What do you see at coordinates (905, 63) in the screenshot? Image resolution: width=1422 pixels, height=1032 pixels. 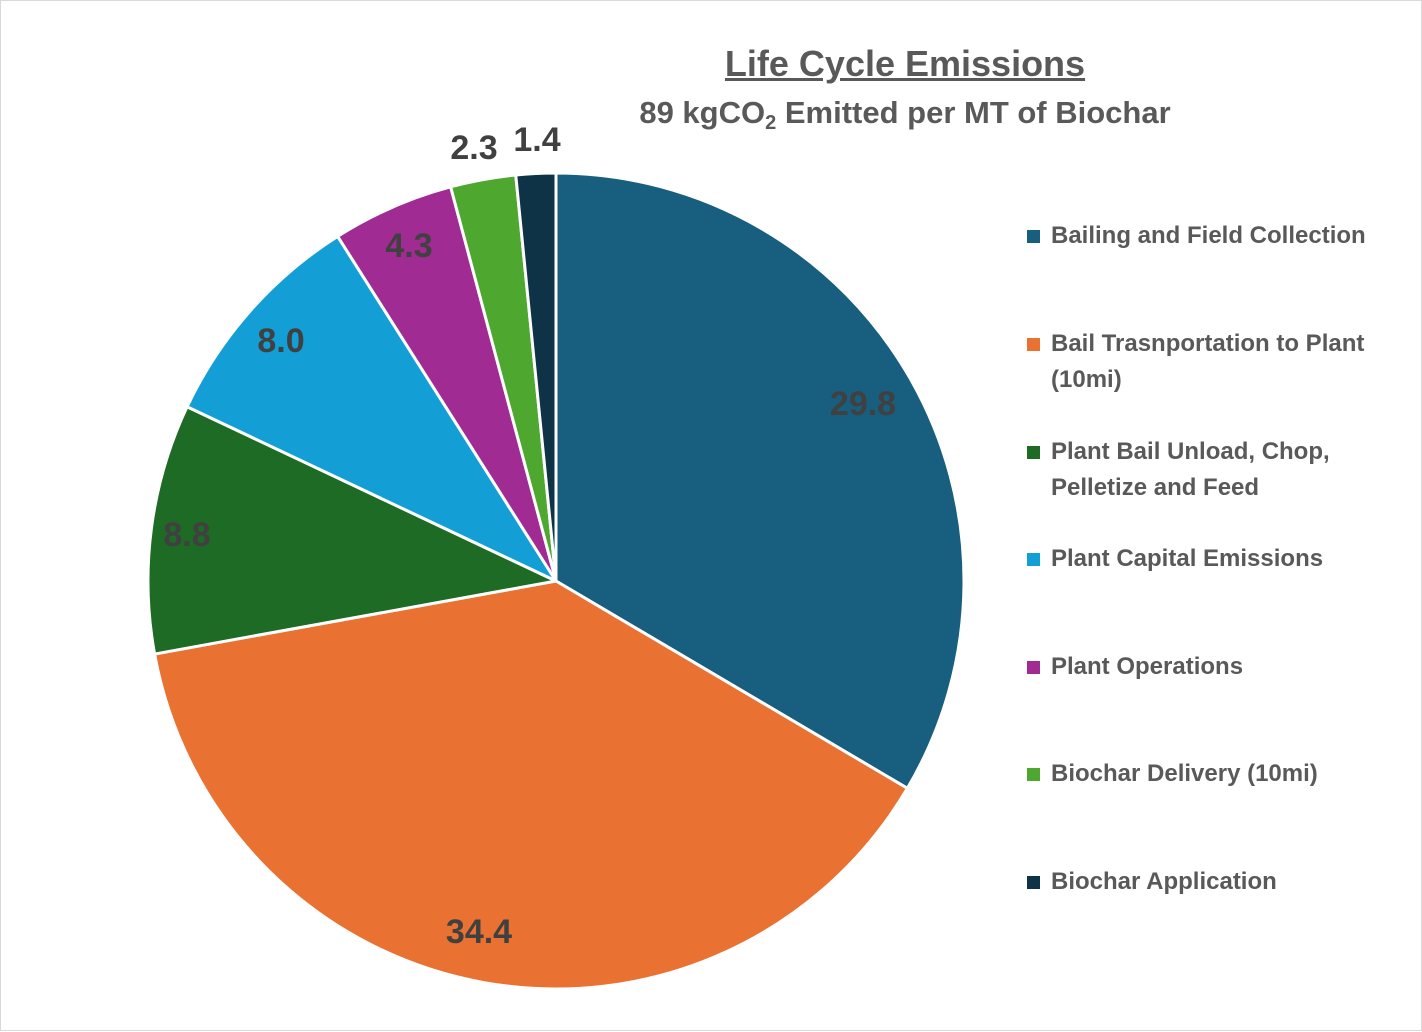 I see `chart-title: Life Cycle Emissions` at bounding box center [905, 63].